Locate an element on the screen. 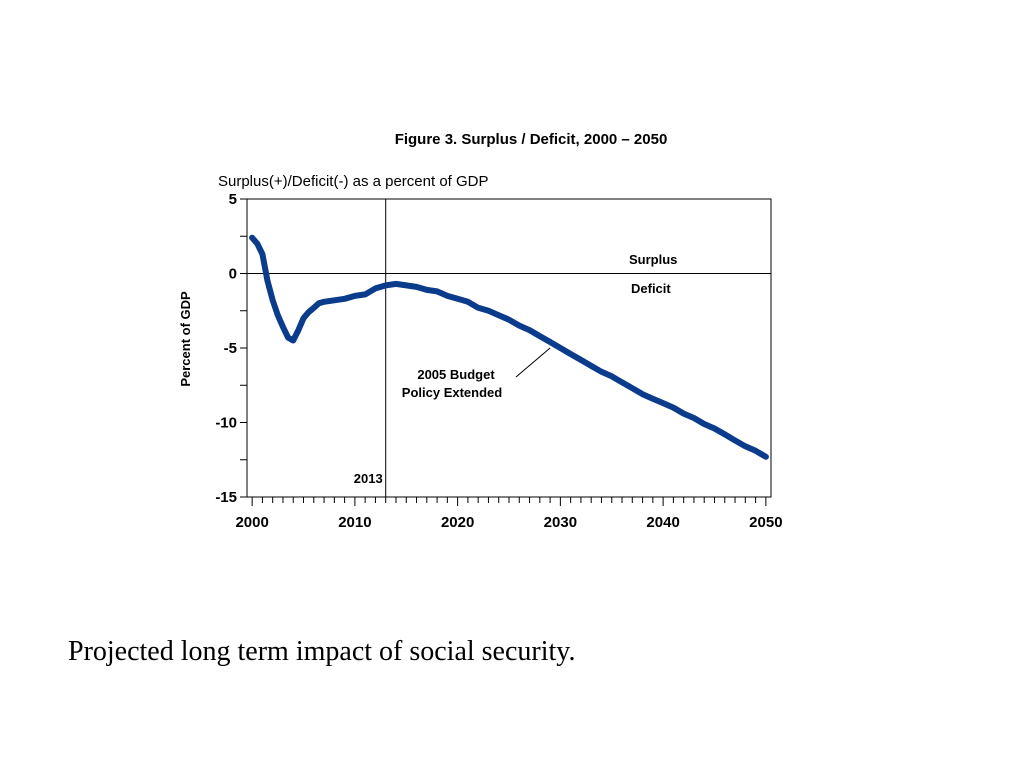 The image size is (1024, 768). deficit-label: Deficit is located at coordinates (651, 288).